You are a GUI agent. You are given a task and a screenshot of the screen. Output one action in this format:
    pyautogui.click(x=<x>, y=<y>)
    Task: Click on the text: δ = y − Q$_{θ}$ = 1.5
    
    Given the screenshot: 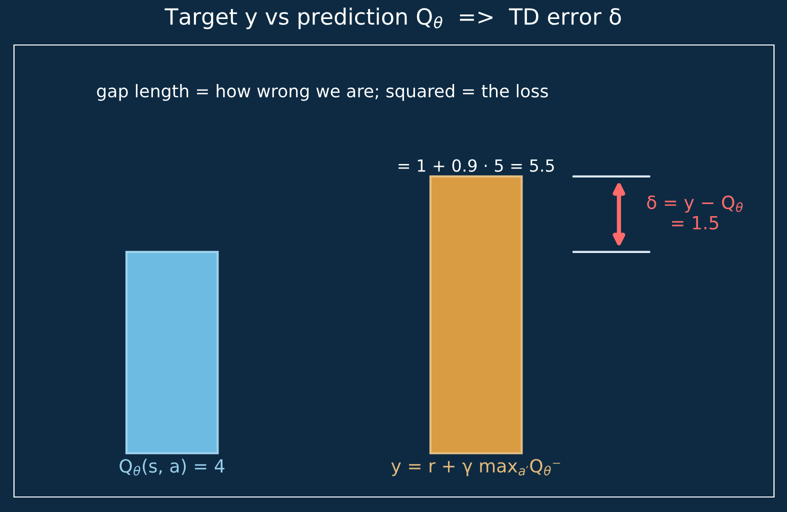 What is the action you would take?
    pyautogui.click(x=695, y=213)
    